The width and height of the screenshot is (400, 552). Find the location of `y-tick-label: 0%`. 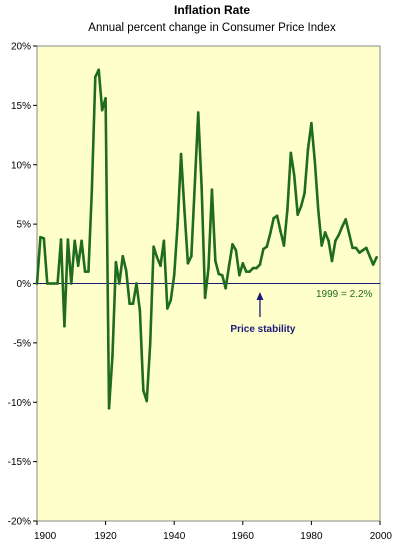

y-tick-label: 0% is located at coordinates (24, 284).